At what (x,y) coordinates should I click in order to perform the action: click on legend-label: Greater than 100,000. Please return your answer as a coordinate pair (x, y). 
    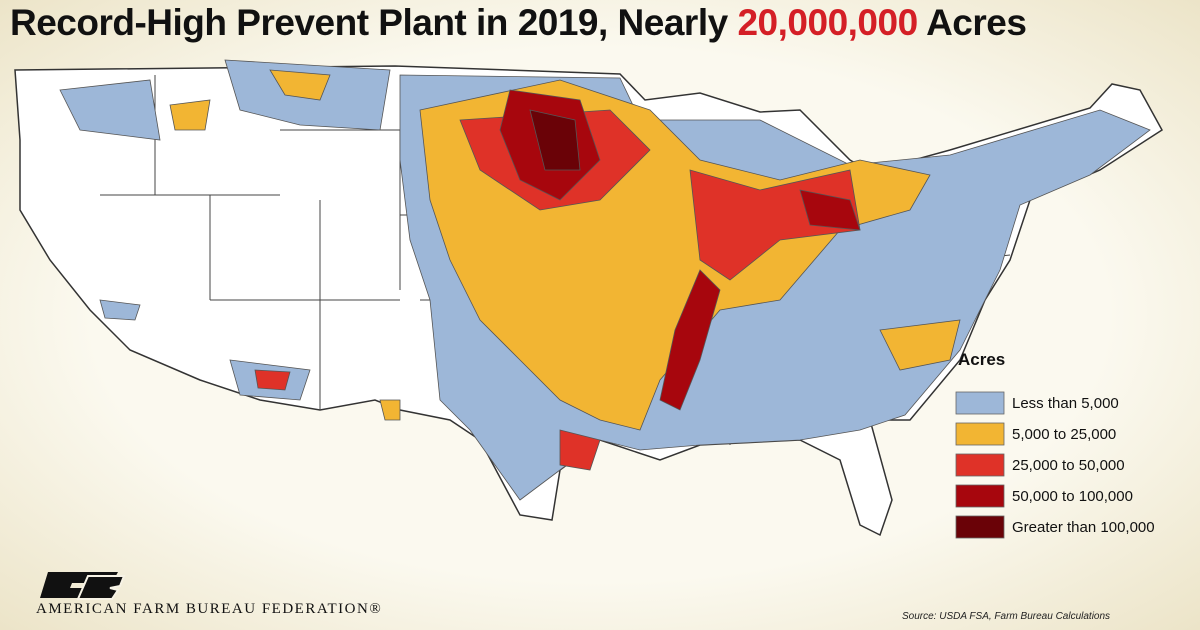
    Looking at the image, I should click on (1083, 527).